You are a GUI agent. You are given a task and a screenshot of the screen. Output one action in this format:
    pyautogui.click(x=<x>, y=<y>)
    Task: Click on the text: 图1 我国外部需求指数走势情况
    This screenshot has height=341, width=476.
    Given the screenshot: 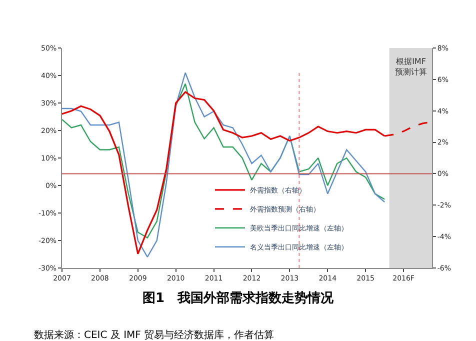 What is the action you would take?
    pyautogui.click(x=238, y=298)
    